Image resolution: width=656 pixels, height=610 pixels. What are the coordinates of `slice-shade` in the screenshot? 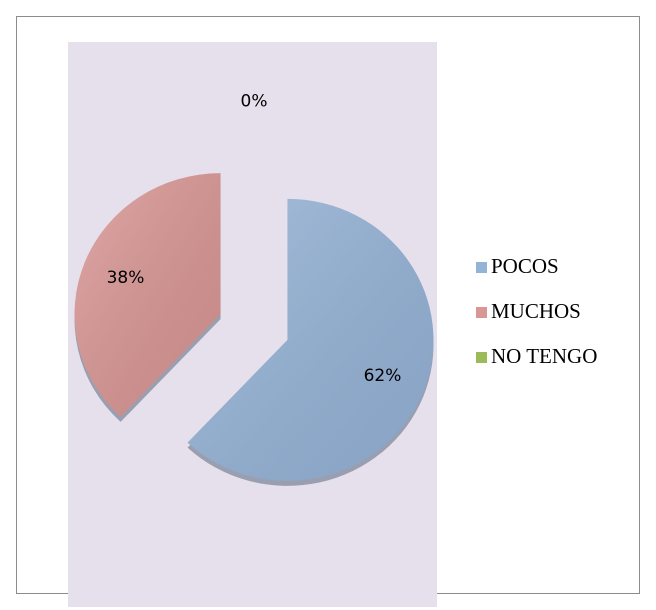 It's located at (147, 295).